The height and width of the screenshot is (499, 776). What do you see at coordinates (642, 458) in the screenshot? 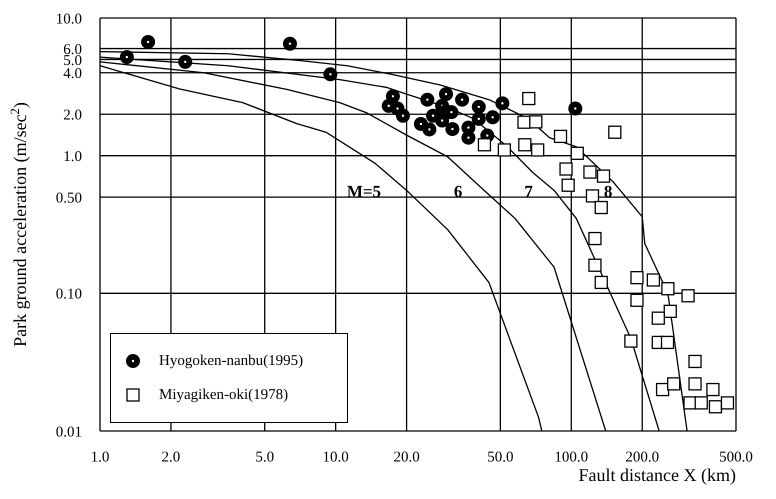
I see `x-tick-label: 200.0` at bounding box center [642, 458].